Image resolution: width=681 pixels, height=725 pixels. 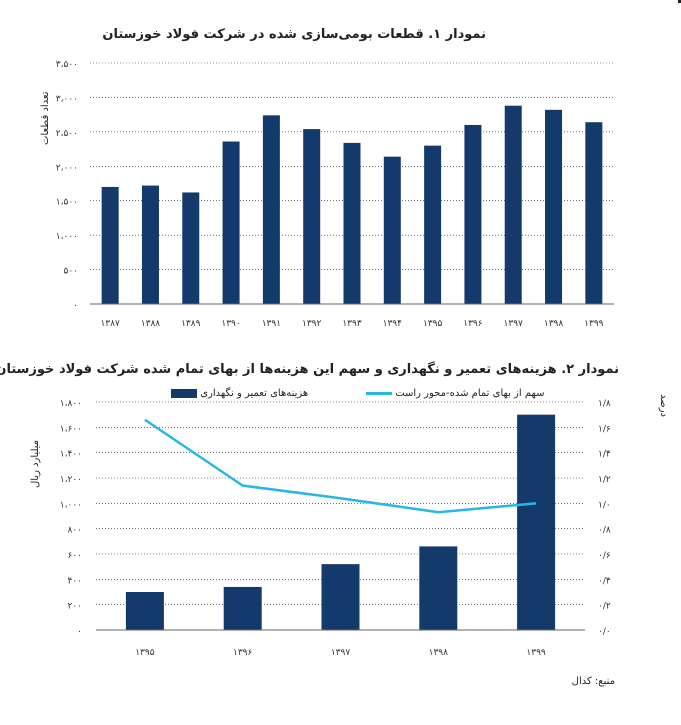 I want to click on chart1-x-tick-label: ۱۳۹۸, so click(x=554, y=324).